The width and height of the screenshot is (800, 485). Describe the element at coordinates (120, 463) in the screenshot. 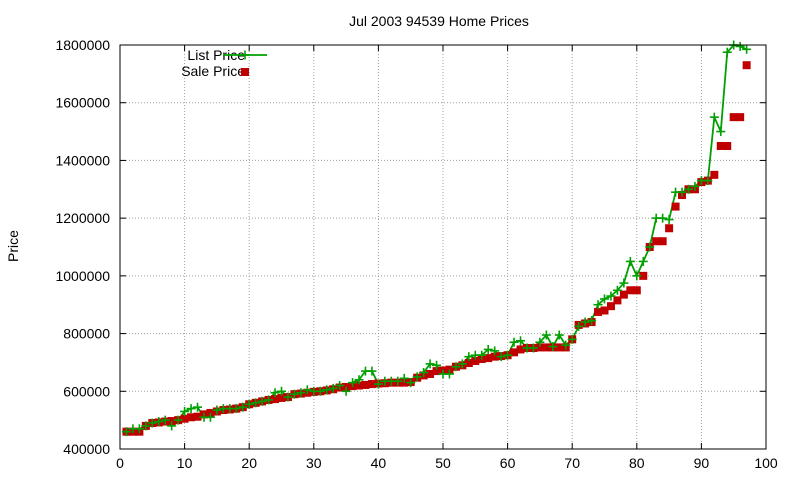

I see `x-tick-label: 0` at that location.